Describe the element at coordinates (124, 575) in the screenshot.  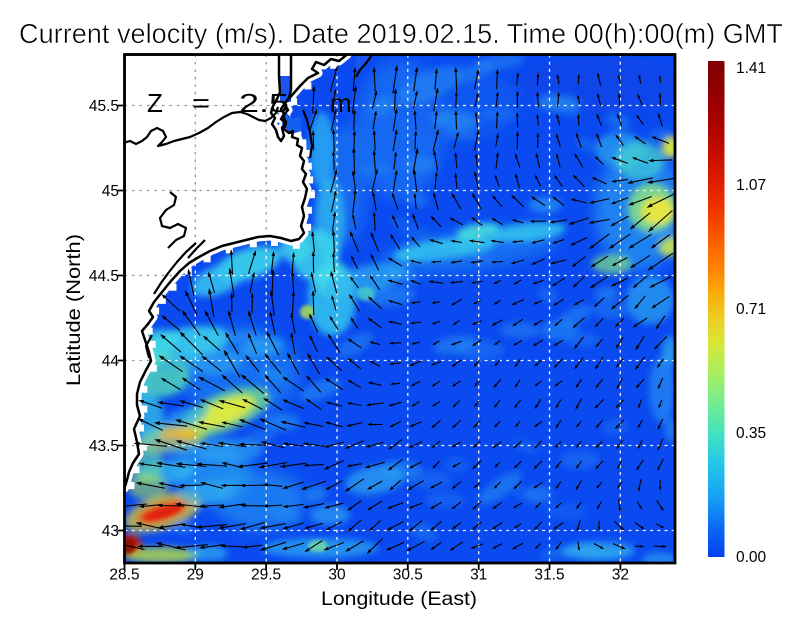
I see `svg-text: 28.5` at that location.